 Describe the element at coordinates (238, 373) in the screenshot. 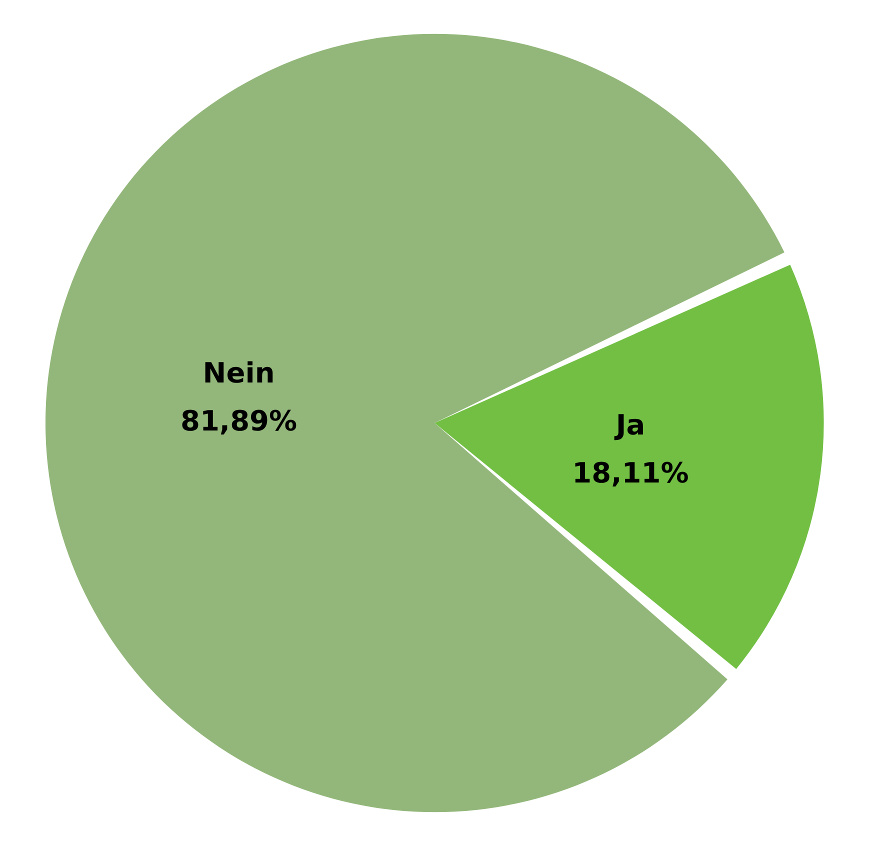

I see `slice-label: Nein` at that location.